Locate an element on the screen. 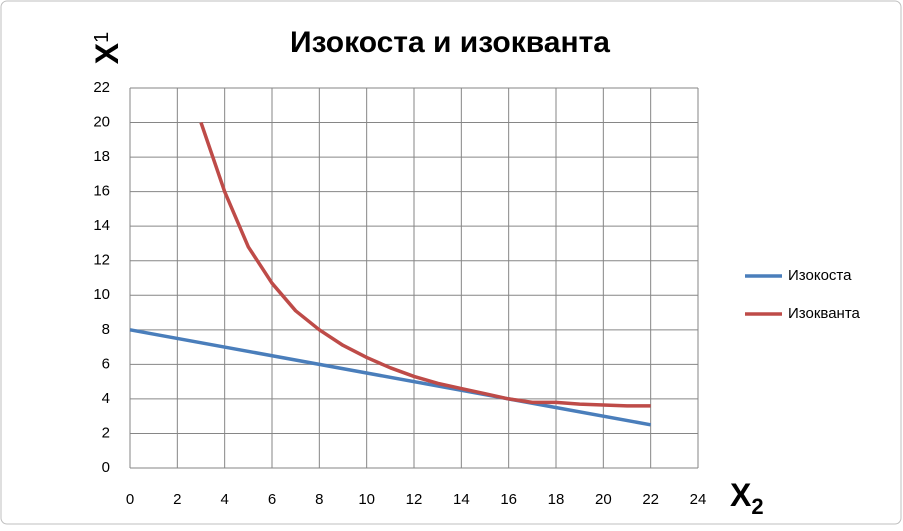 The width and height of the screenshot is (903, 531). x-axis-title: X2 is located at coordinates (747, 498).